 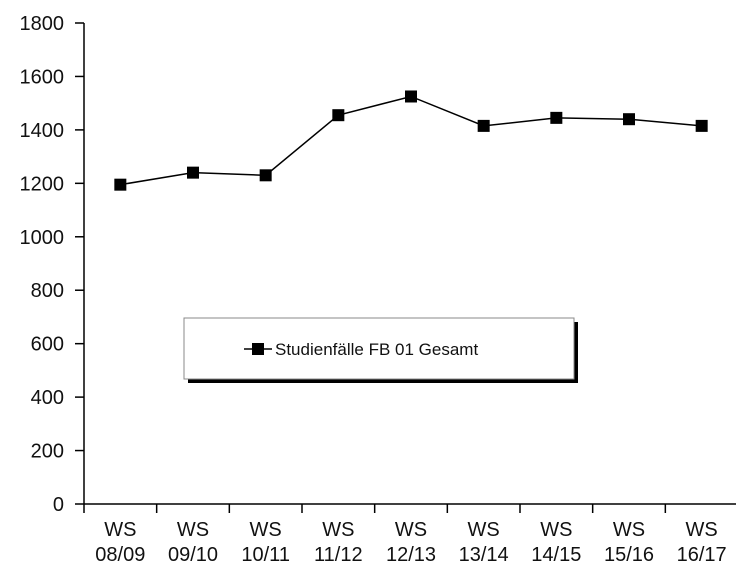 I want to click on x-tick-label: WS 12/13, so click(x=411, y=542).